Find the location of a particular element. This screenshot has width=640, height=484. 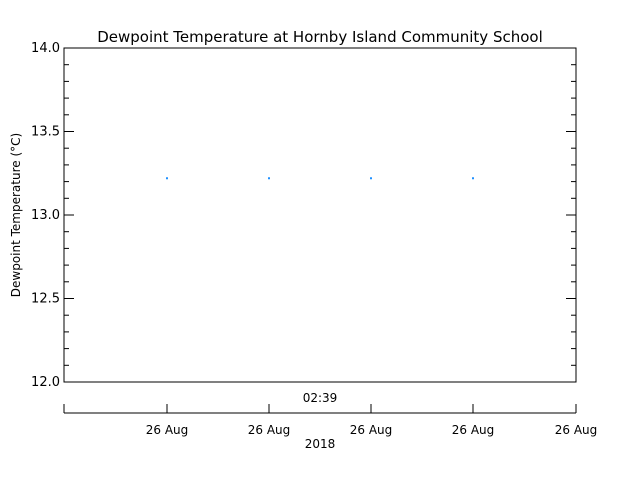

upper-axis-label: 02:39 is located at coordinates (320, 398).